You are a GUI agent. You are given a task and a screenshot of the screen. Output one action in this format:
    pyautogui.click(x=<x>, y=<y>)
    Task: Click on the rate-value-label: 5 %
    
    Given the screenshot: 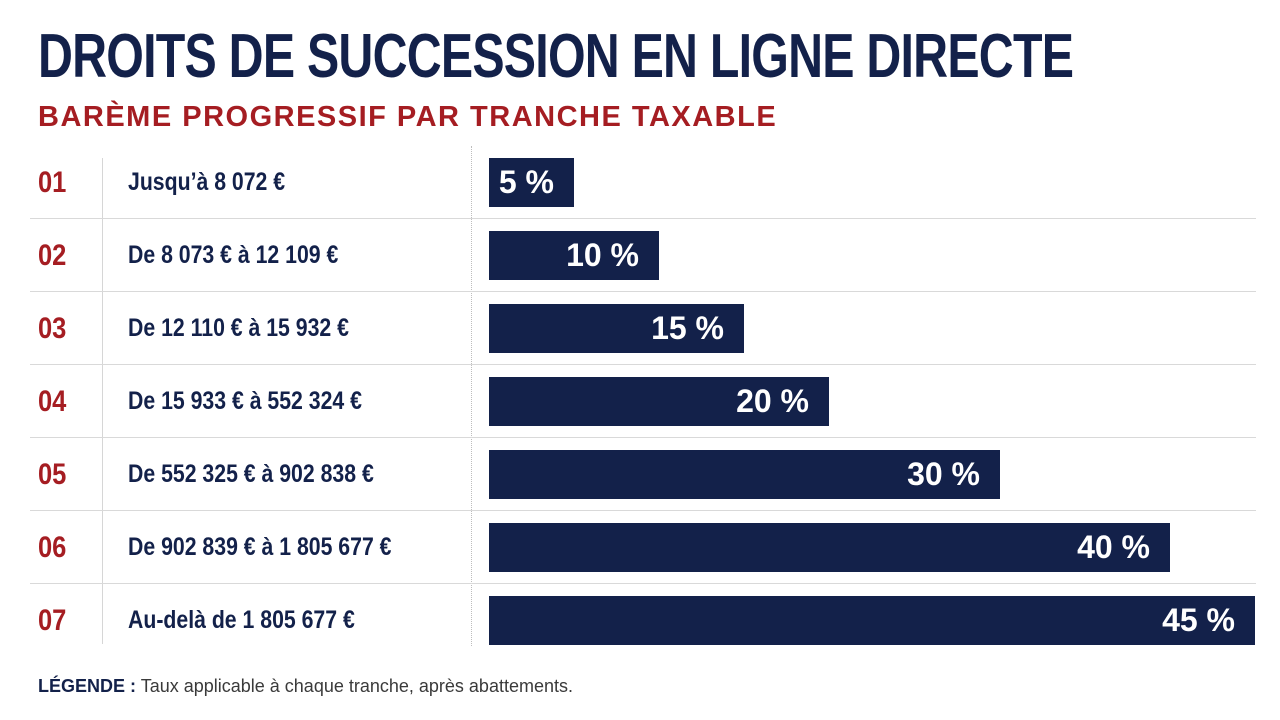 What is the action you would take?
    pyautogui.click(x=526, y=182)
    